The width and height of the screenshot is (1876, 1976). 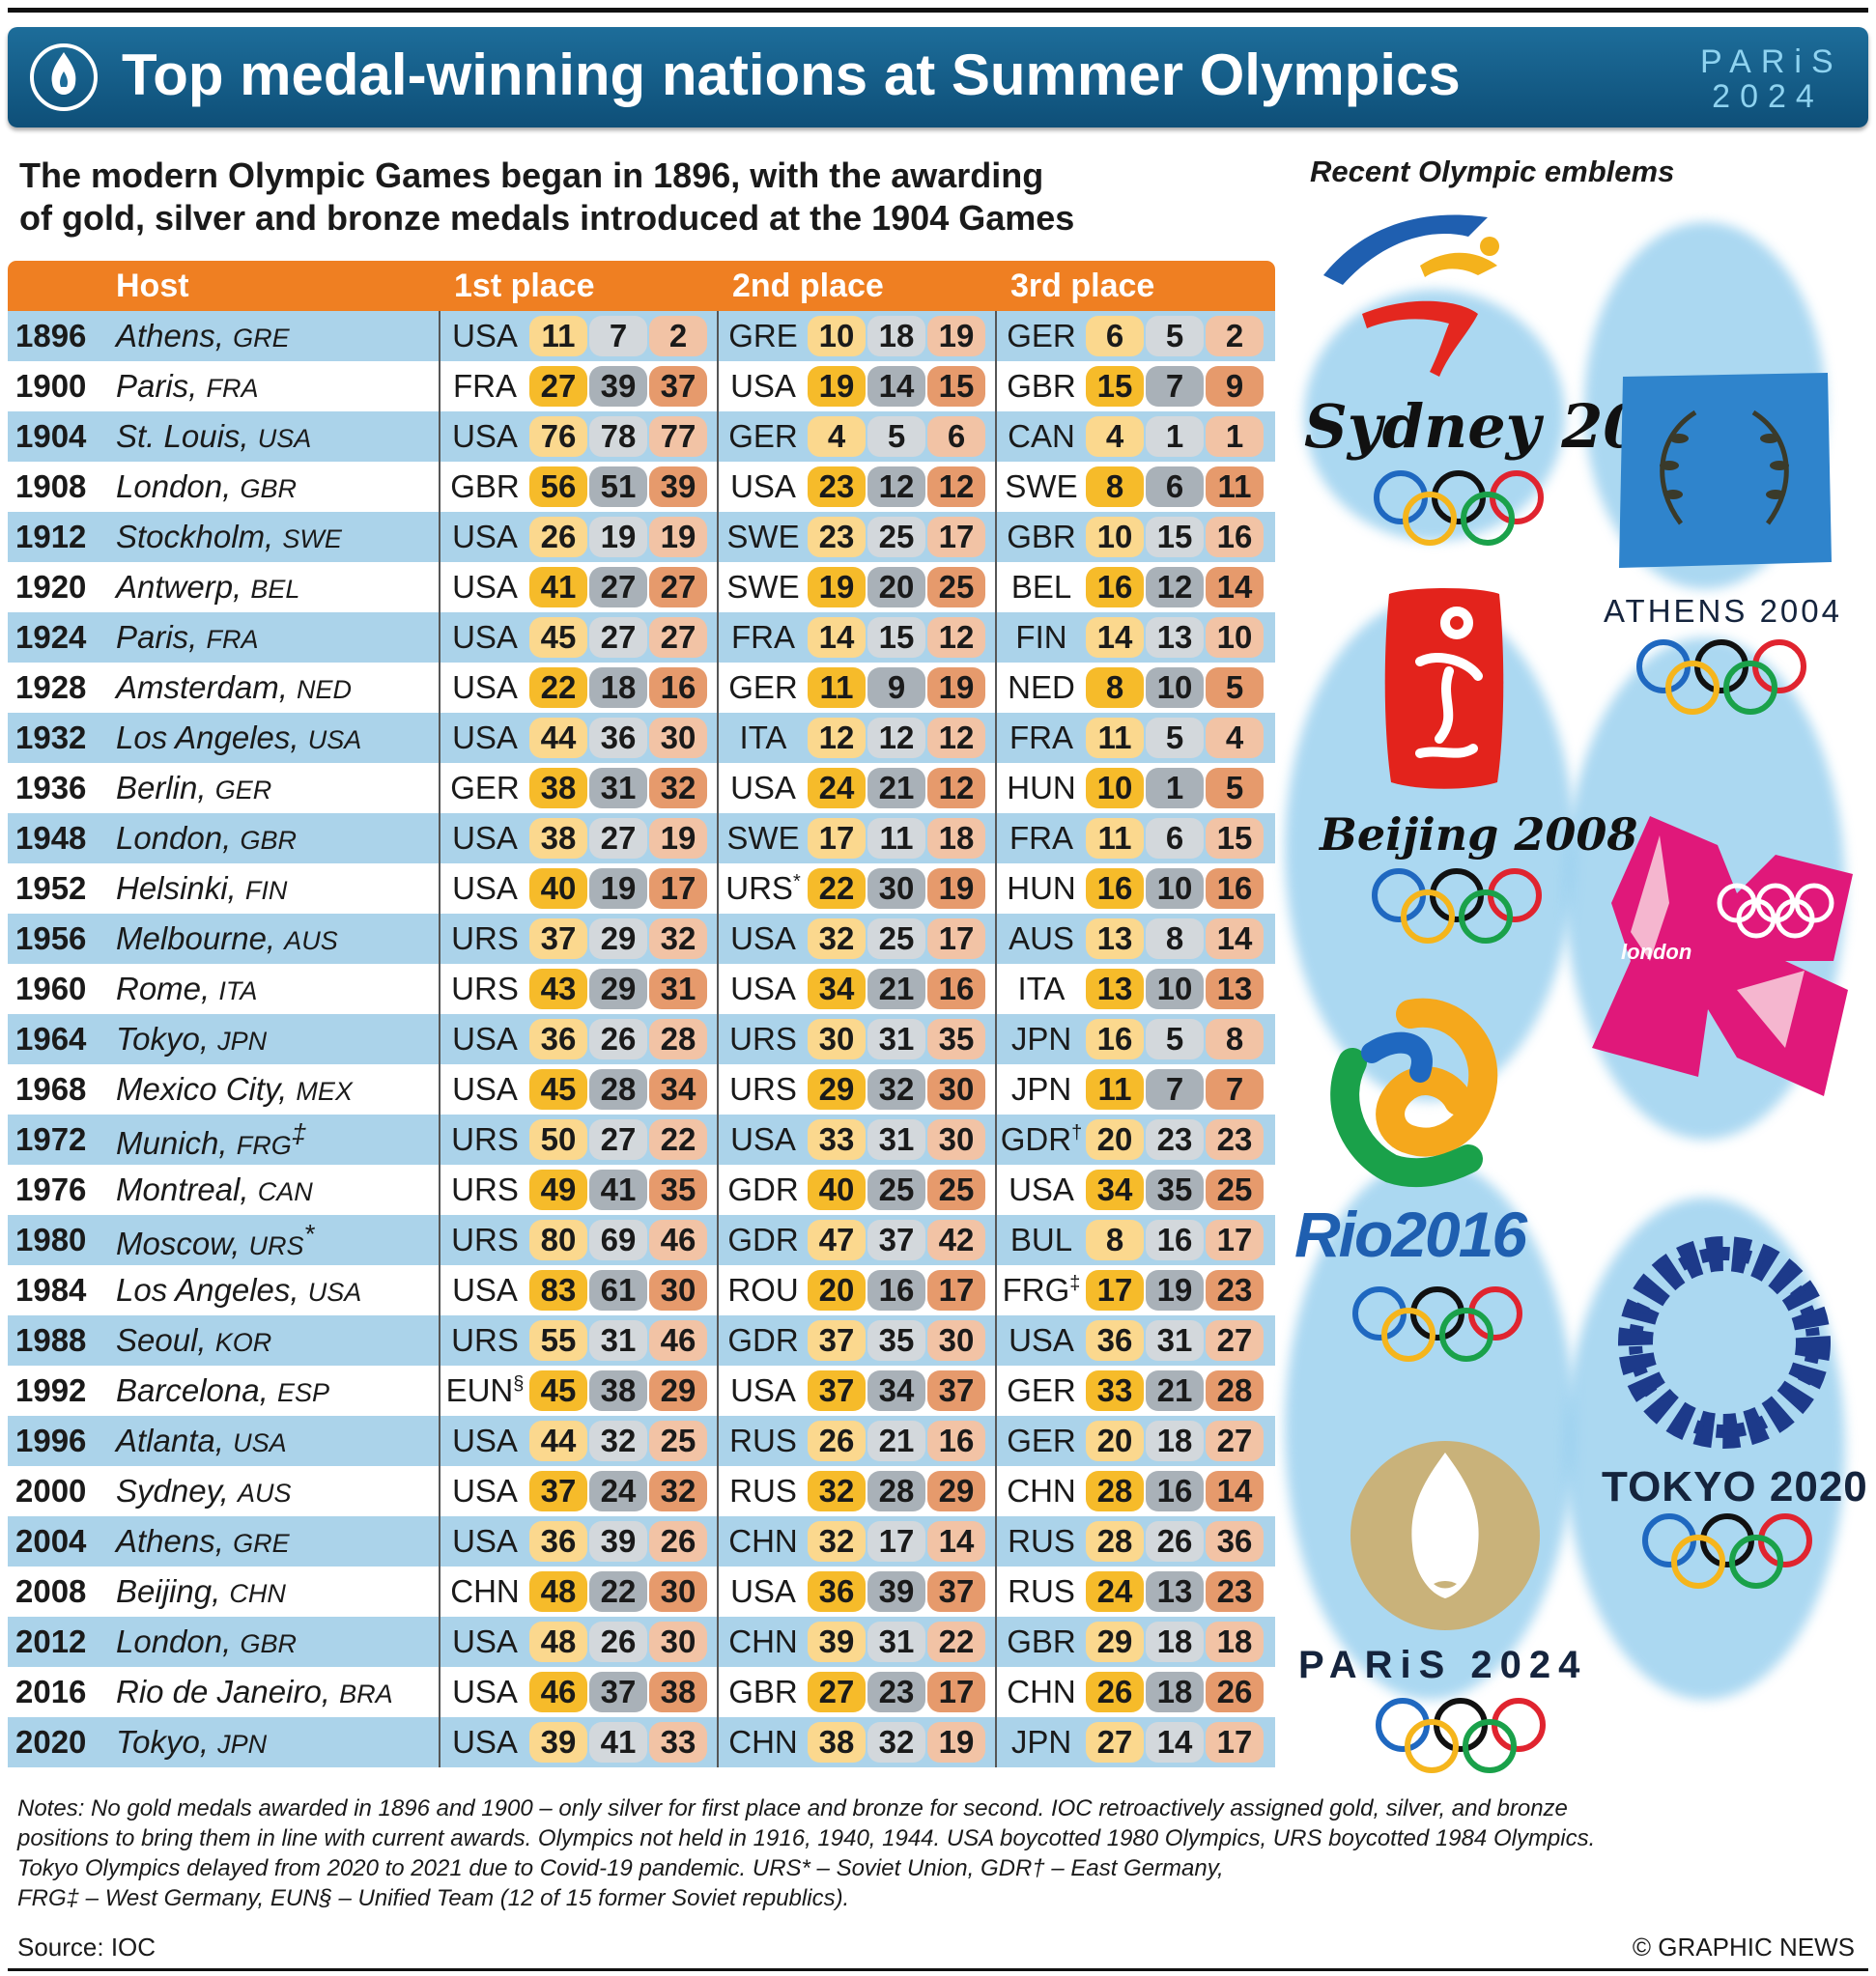 I want to click on paris-label: PARiS 2024, so click(x=1443, y=1665).